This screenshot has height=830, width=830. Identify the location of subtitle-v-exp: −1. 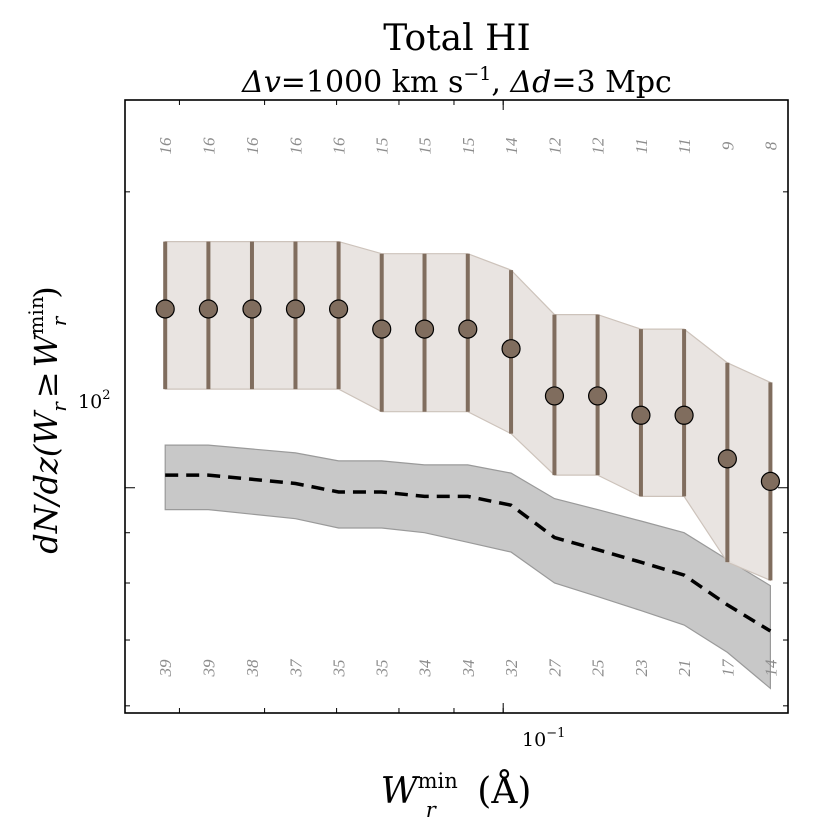
(477, 74).